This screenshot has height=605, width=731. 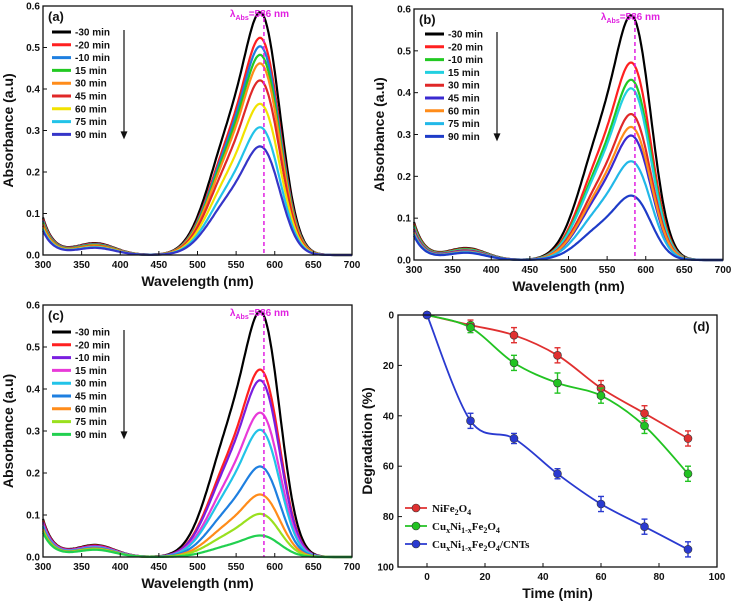 I want to click on y-tick-label: 60, so click(x=389, y=467).